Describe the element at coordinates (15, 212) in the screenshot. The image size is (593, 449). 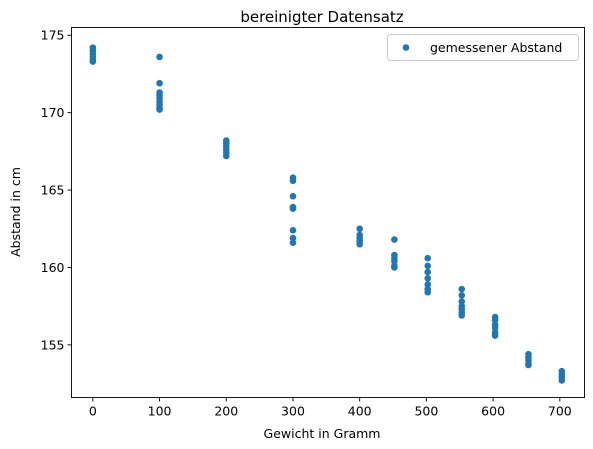
I see `y-axis-label: Abstand in cm` at that location.